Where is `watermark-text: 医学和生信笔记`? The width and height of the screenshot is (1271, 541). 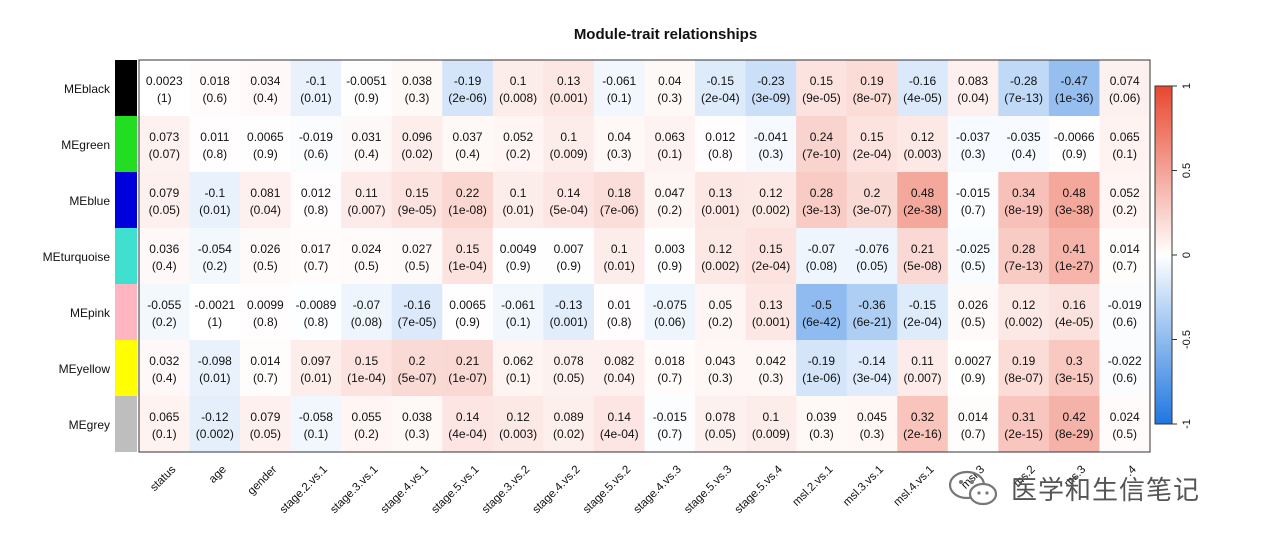
watermark-text: 医学和生信笔记 is located at coordinates (1106, 490).